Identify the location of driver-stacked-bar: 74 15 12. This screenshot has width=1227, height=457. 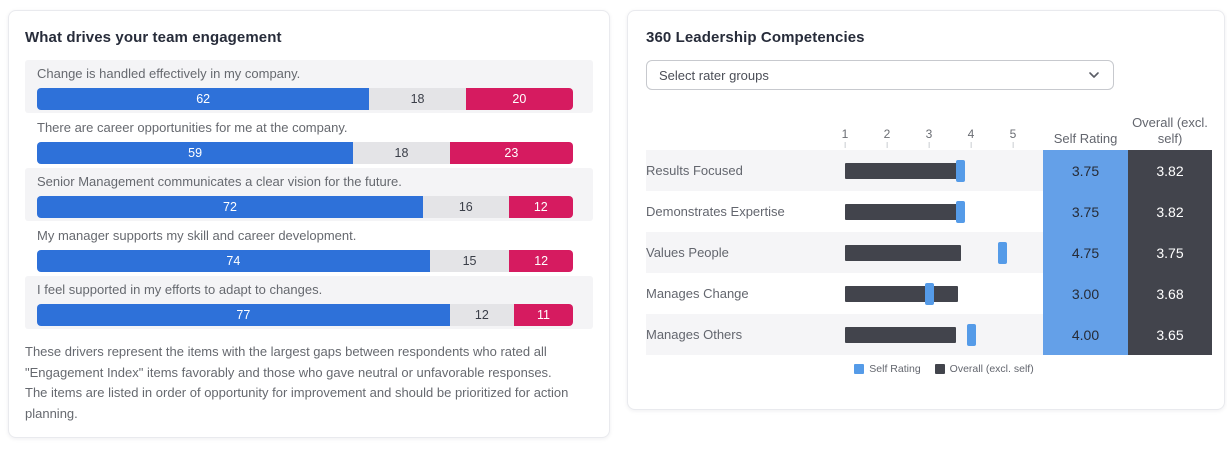
(305, 261).